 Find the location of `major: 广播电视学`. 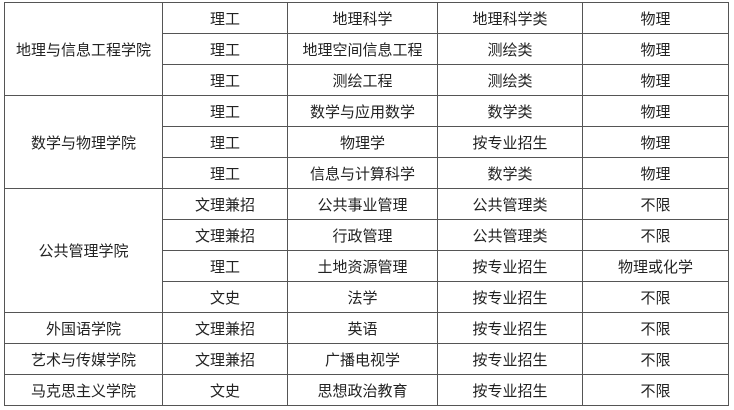

major: 广播电视学 is located at coordinates (362, 359).